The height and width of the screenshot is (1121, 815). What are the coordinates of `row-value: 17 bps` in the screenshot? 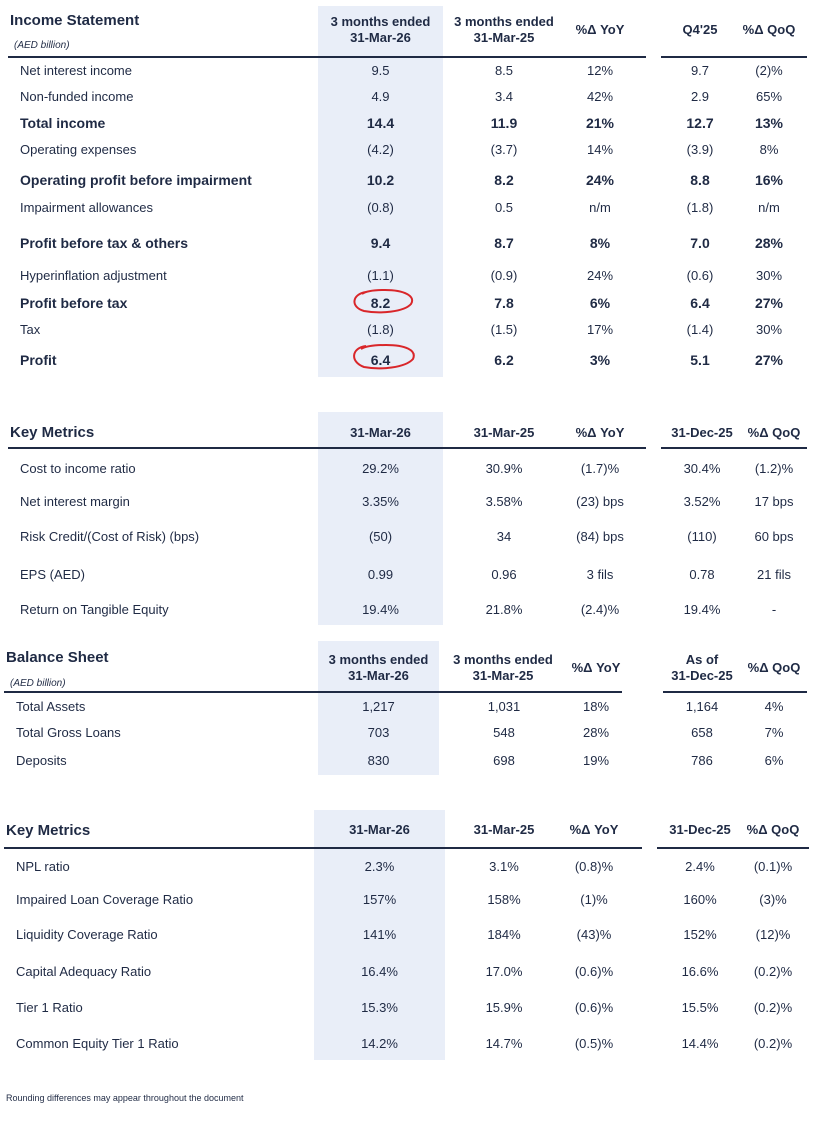 It's located at (774, 501).